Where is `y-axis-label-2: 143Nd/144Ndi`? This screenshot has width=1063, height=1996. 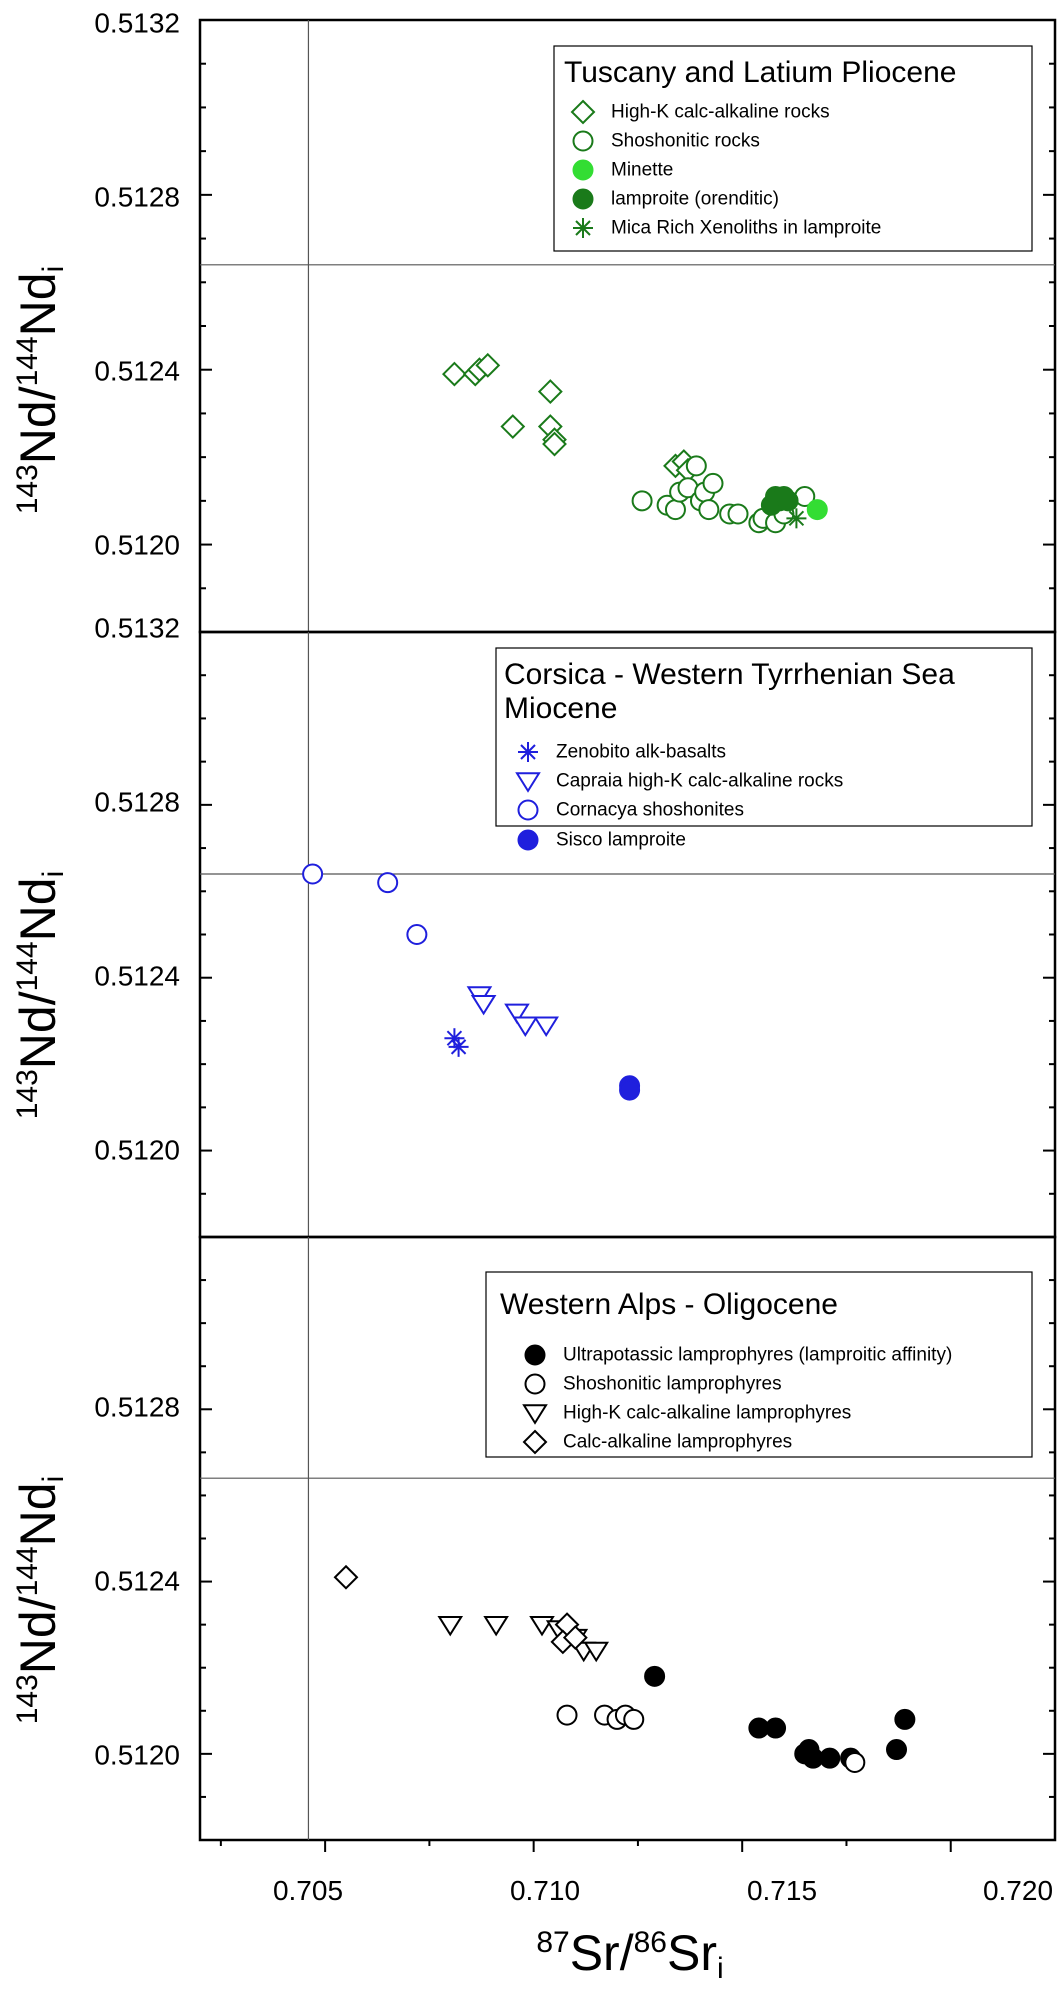
y-axis-label-2: 143Nd/144Ndi is located at coordinates (40, 995).